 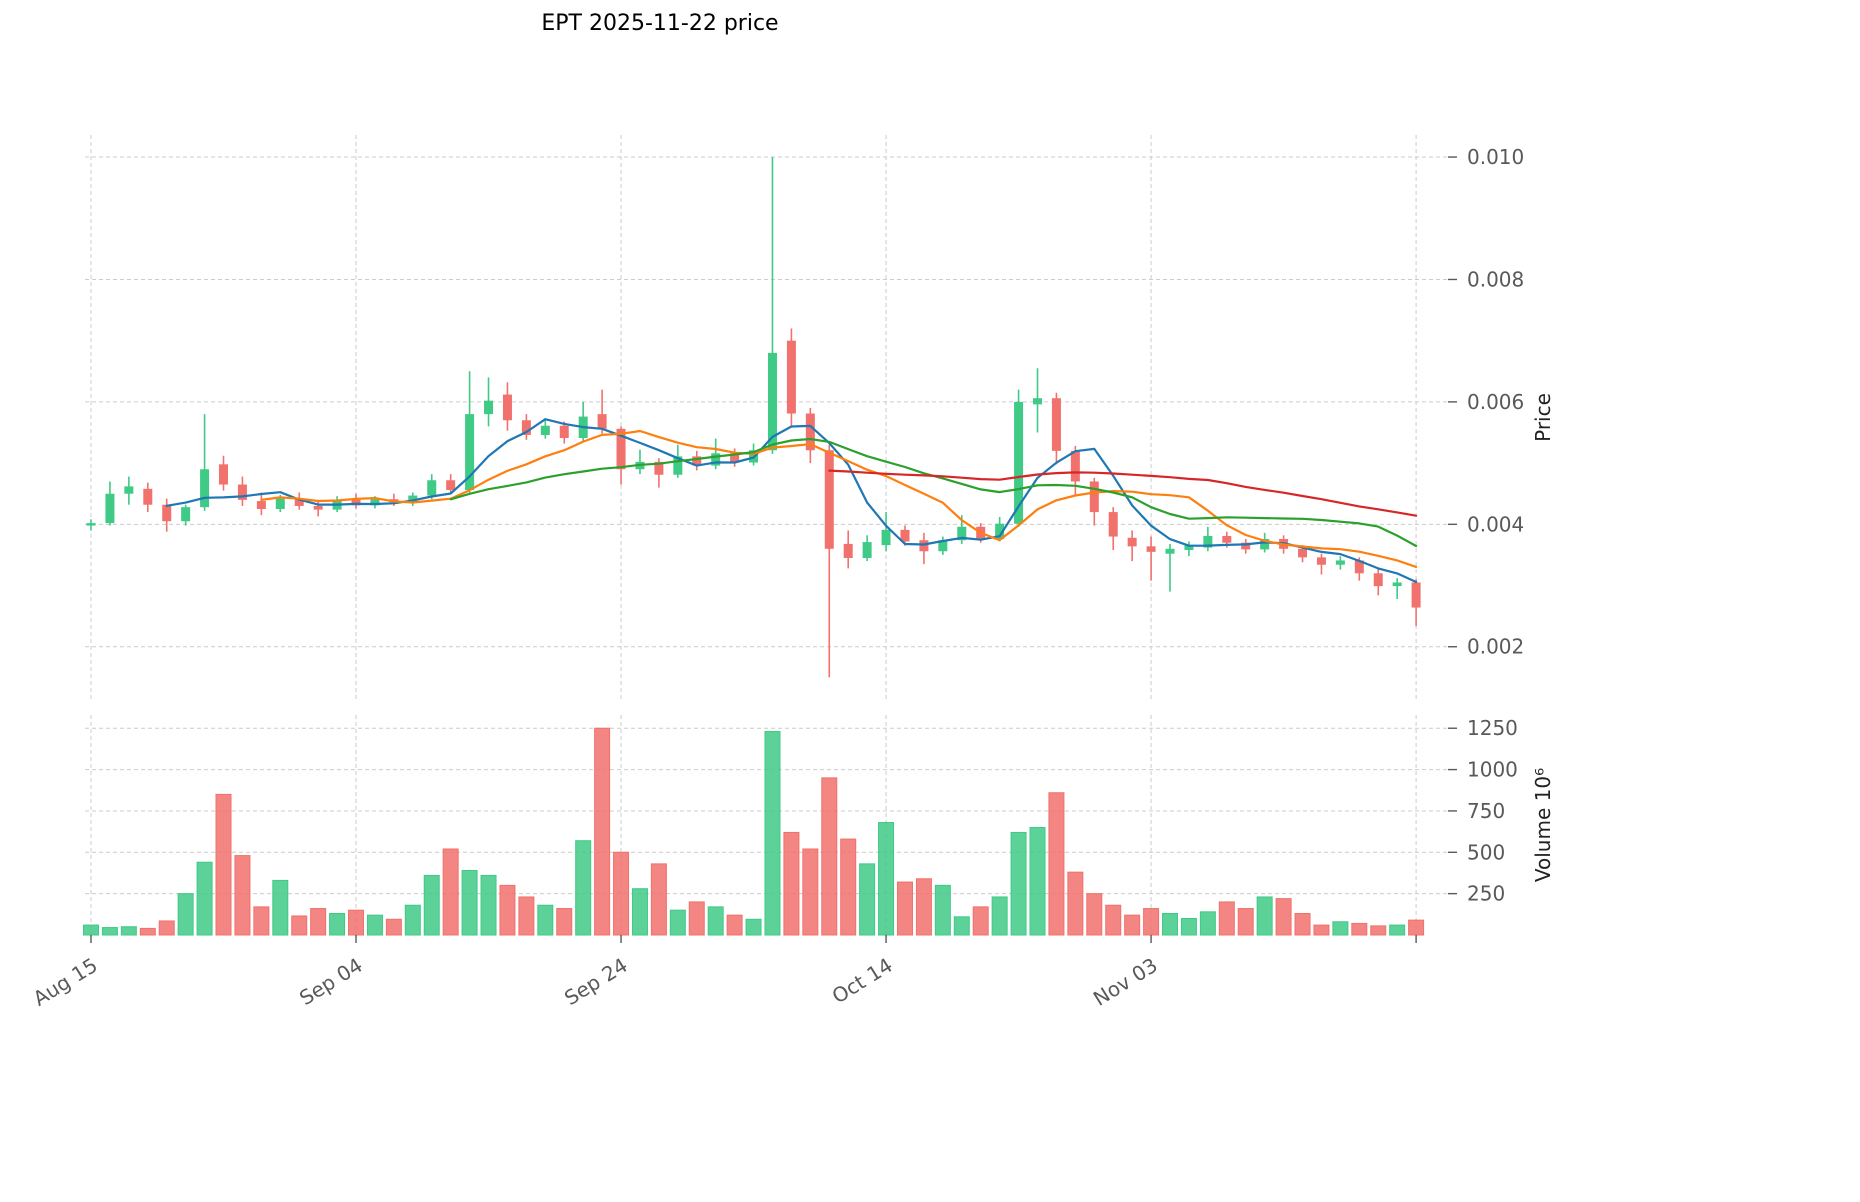 What do you see at coordinates (1495, 524) in the screenshot?
I see `price-tick-label: 0.004` at bounding box center [1495, 524].